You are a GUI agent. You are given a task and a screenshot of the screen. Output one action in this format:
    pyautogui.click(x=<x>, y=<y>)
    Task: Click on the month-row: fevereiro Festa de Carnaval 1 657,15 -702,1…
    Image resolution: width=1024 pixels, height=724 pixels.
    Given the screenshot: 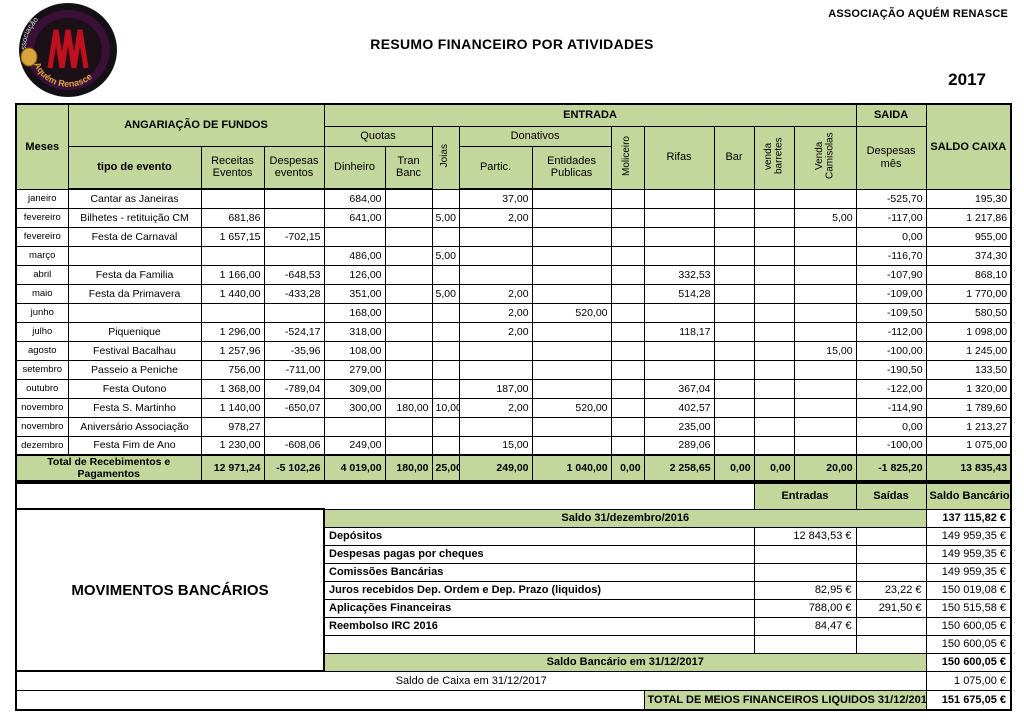 What is the action you would take?
    pyautogui.click(x=513, y=236)
    